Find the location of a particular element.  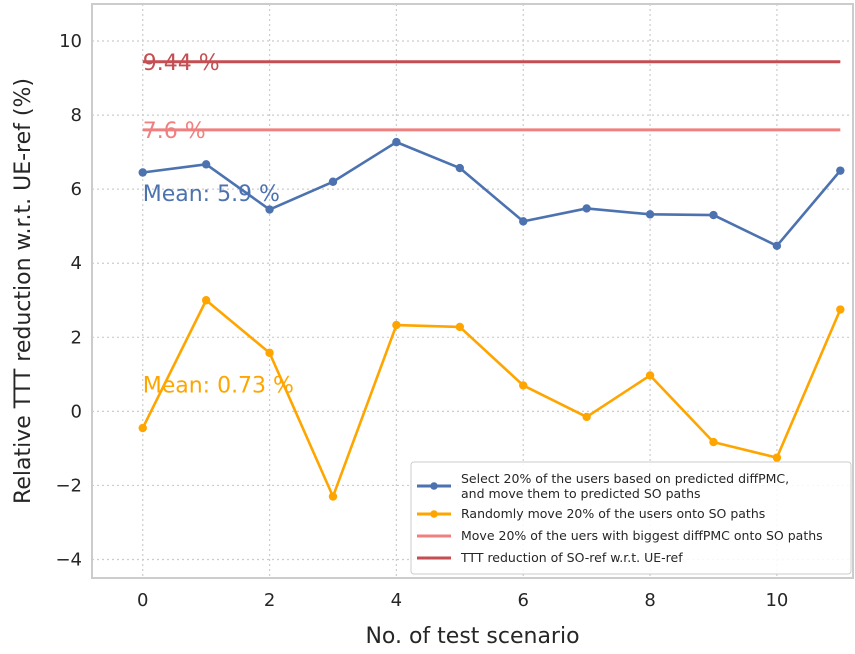

y-tick-label: 6 is located at coordinates (76, 189).